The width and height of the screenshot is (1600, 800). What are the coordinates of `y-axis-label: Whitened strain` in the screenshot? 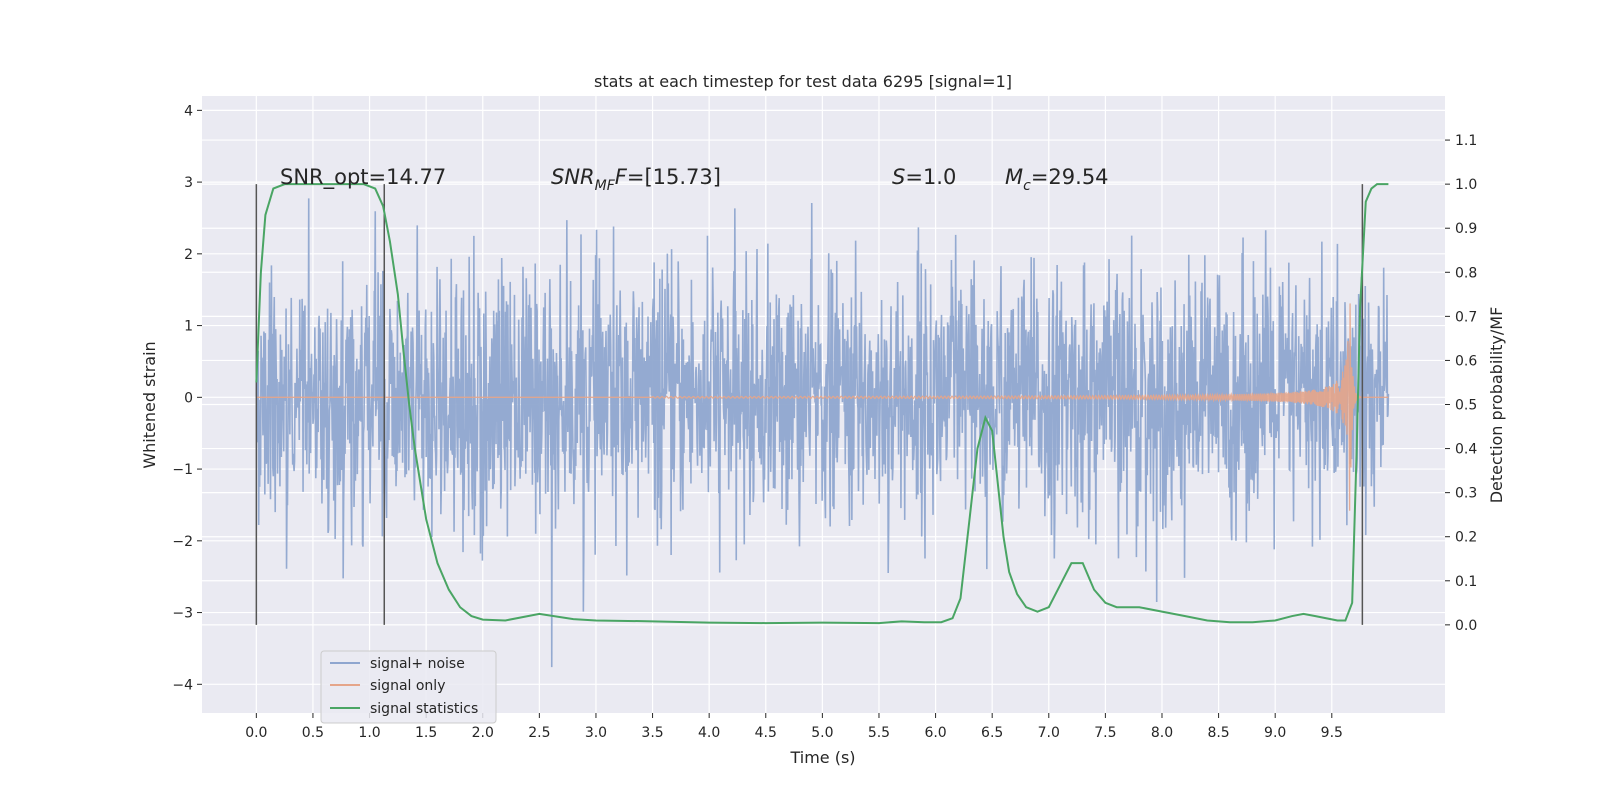 It's located at (149, 404).